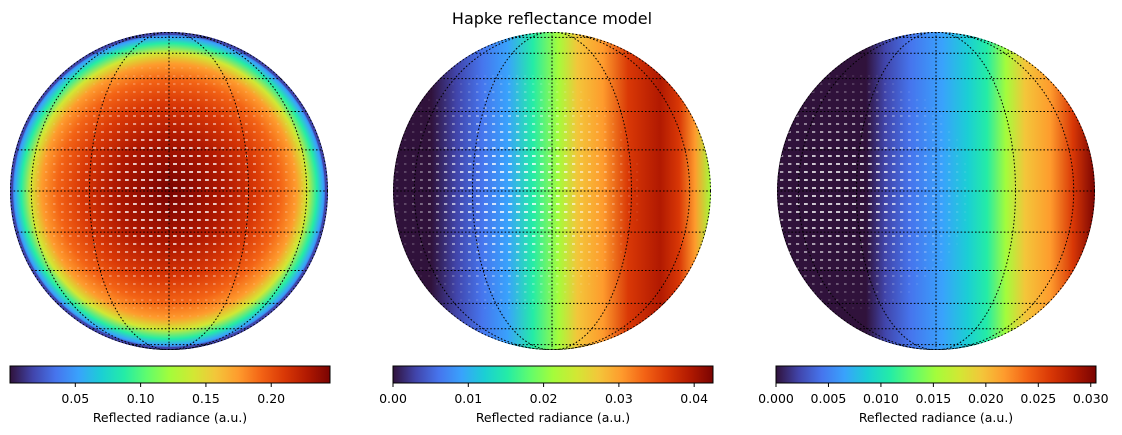 The height and width of the screenshot is (435, 1122). Describe the element at coordinates (1091, 398) in the screenshot. I see `colorbar-tick-label: 0.030` at that location.